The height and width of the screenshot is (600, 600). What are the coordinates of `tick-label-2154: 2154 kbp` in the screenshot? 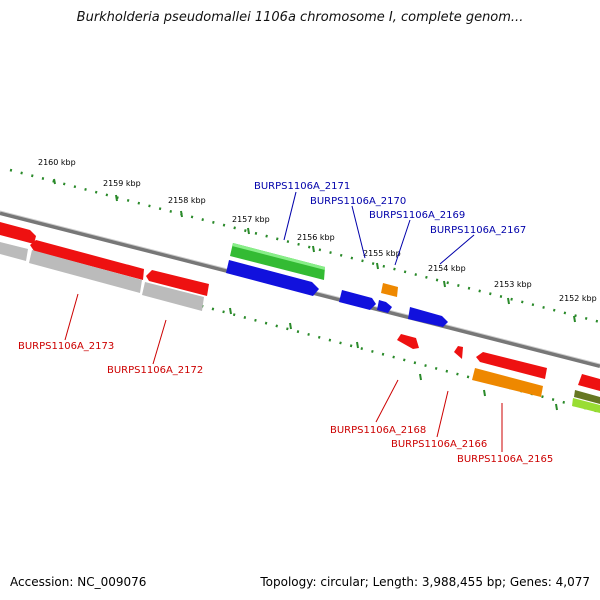 It's located at (447, 268).